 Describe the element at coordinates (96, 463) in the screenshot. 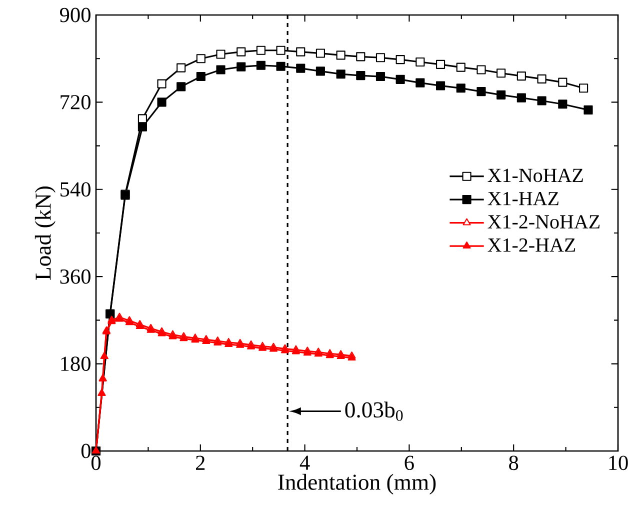

I see `x-tick-label: 0` at that location.